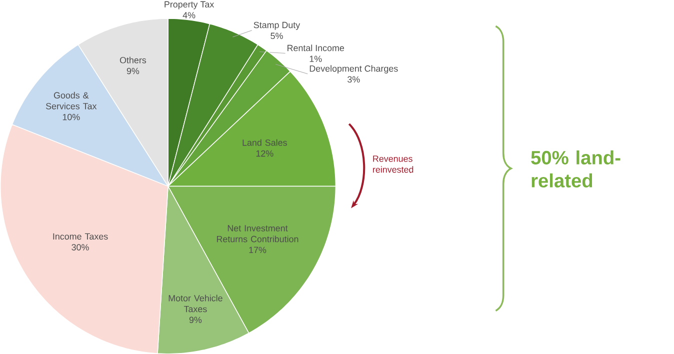 The image size is (674, 354). I want to click on slice-label: Income Taxes, so click(80, 236).